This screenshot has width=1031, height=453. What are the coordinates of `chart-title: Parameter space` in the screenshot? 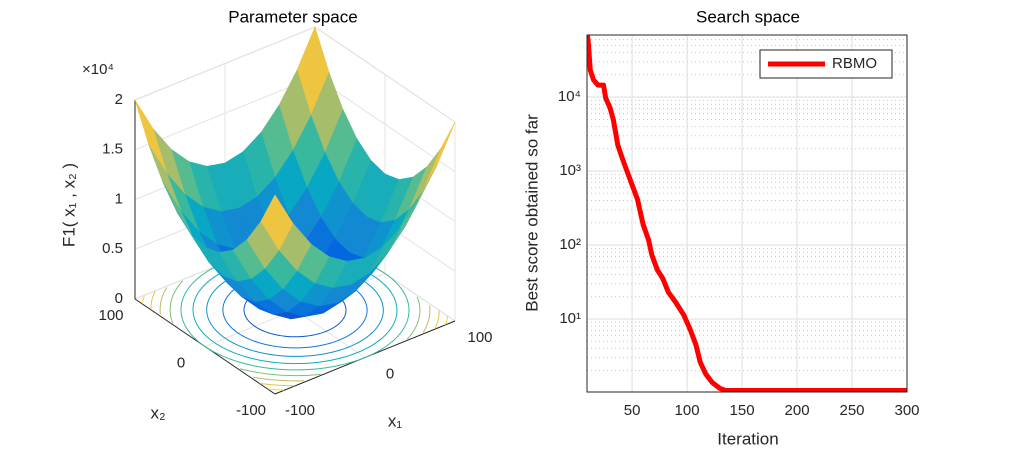 It's located at (292, 16).